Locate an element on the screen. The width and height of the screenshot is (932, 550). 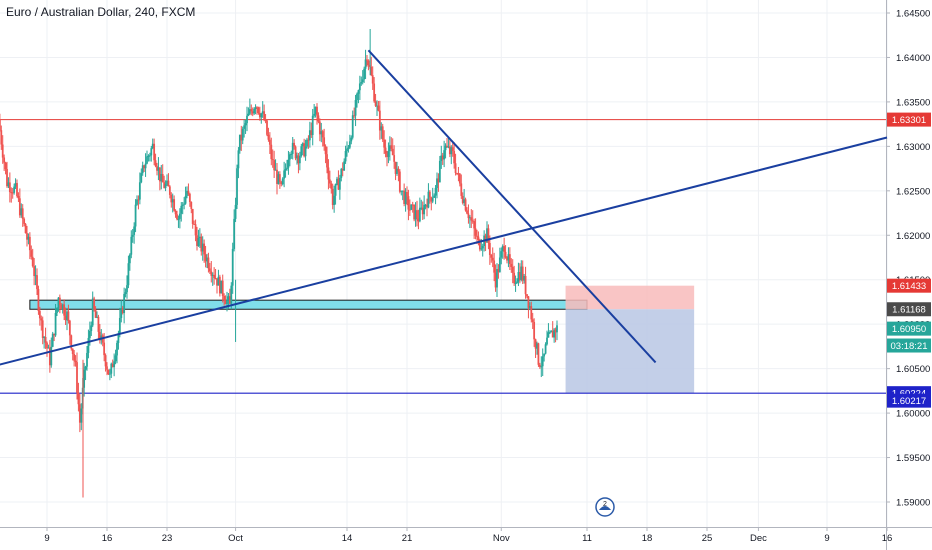
price-label-text: 1.60950 is located at coordinates (909, 329).